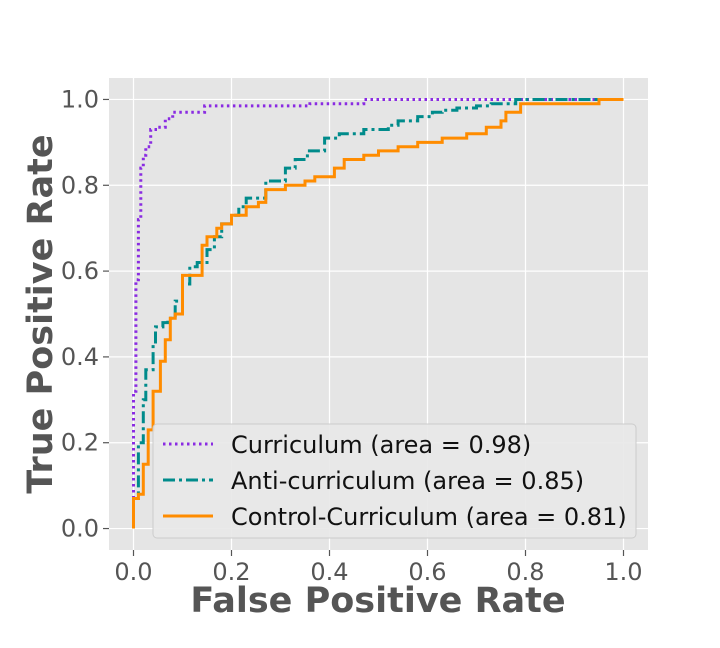 The image size is (720, 648). Describe the element at coordinates (133, 572) in the screenshot. I see `x-tick-label-0: 0.0` at that location.